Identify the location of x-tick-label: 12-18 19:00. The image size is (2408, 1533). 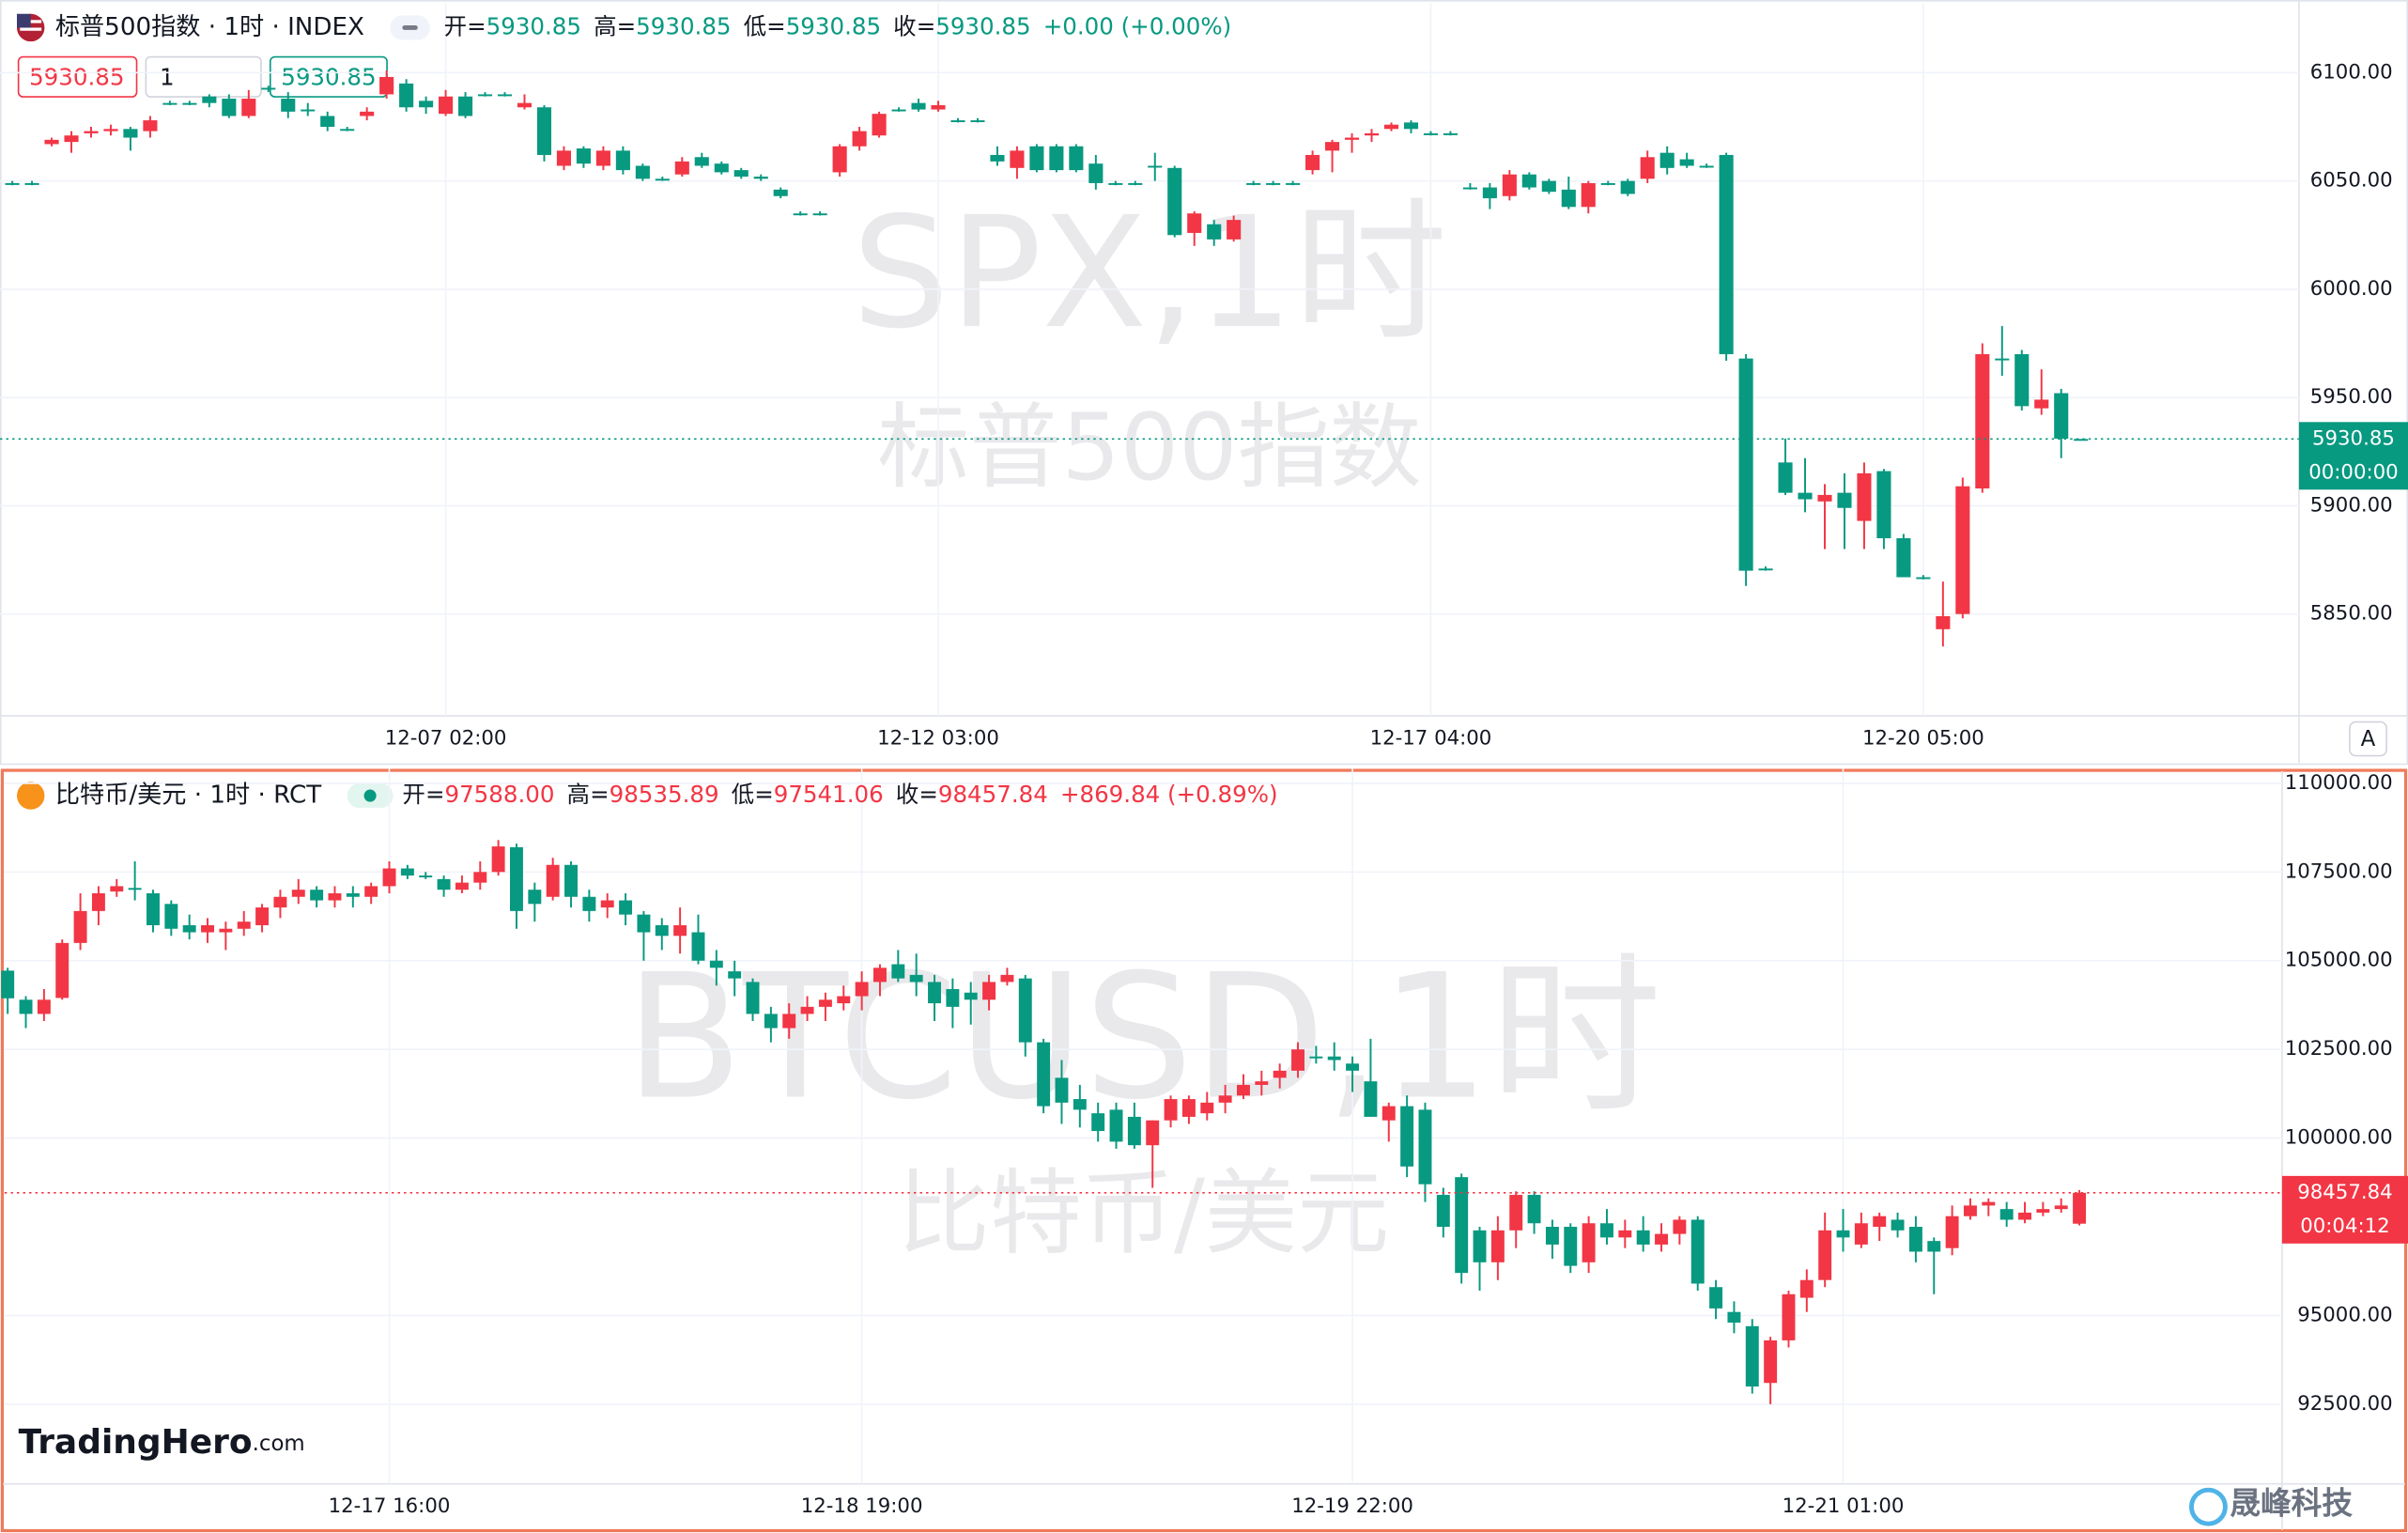
(862, 1506).